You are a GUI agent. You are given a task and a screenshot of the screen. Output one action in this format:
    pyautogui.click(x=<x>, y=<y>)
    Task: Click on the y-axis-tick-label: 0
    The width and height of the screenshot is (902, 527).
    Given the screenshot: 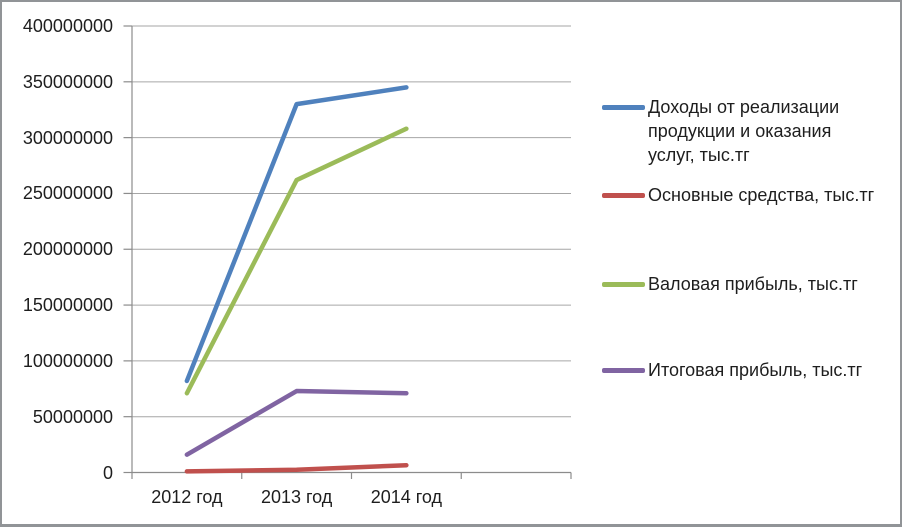 What is the action you would take?
    pyautogui.click(x=107, y=472)
    